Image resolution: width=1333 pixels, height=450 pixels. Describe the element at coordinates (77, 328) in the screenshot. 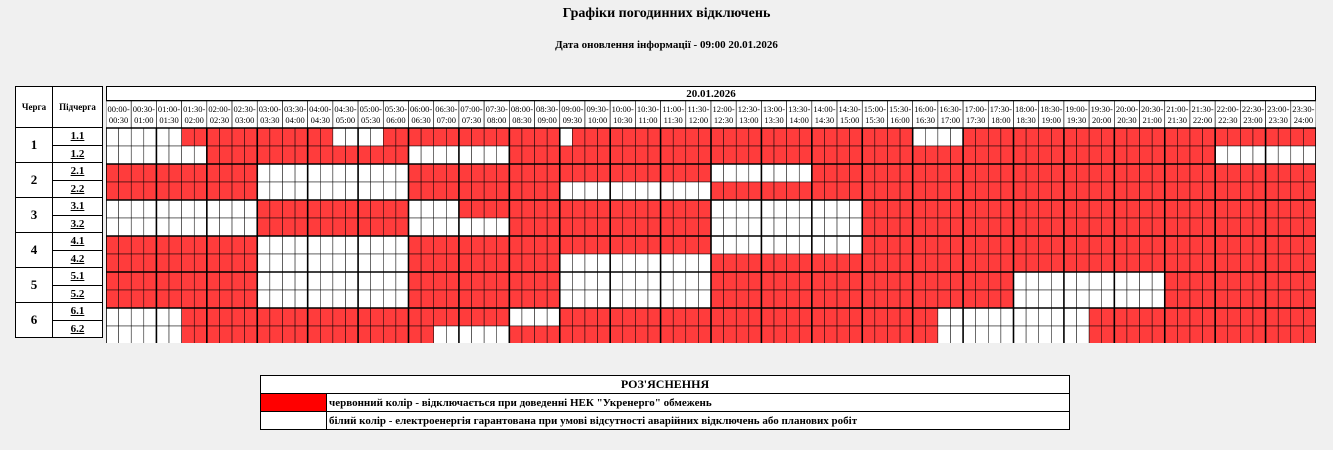

I see `subqueue-link: 6.2` at that location.